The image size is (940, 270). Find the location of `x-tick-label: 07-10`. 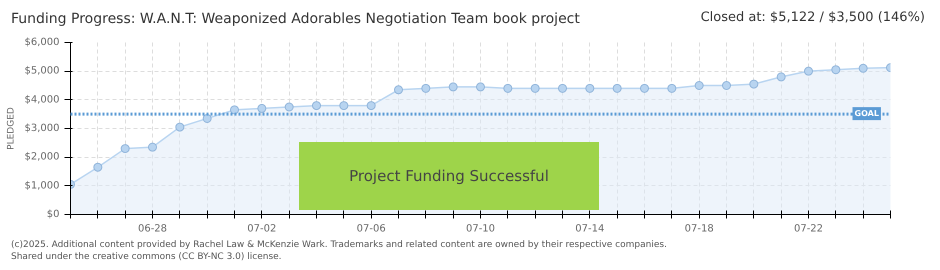

x-tick-label: 07-10 is located at coordinates (481, 229).